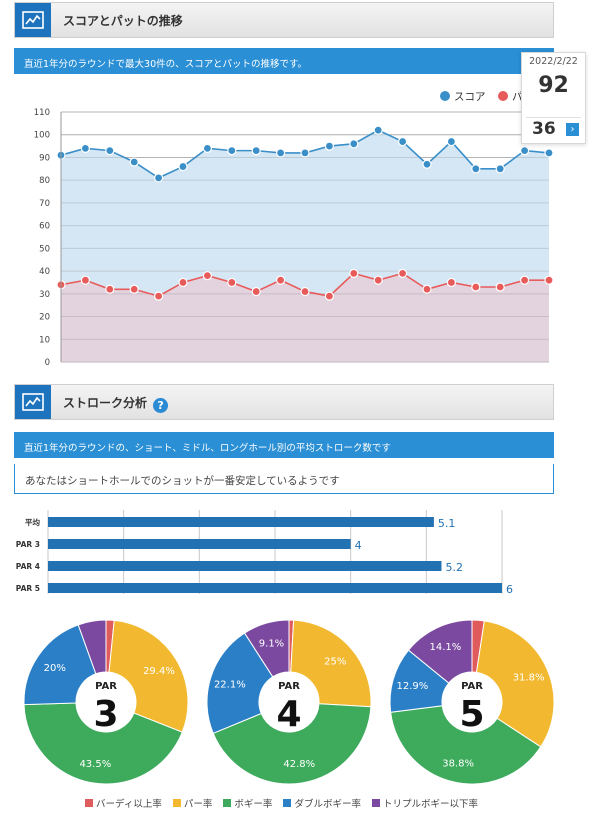 The image size is (600, 814). I want to click on y-tick-label: 80, so click(44, 181).